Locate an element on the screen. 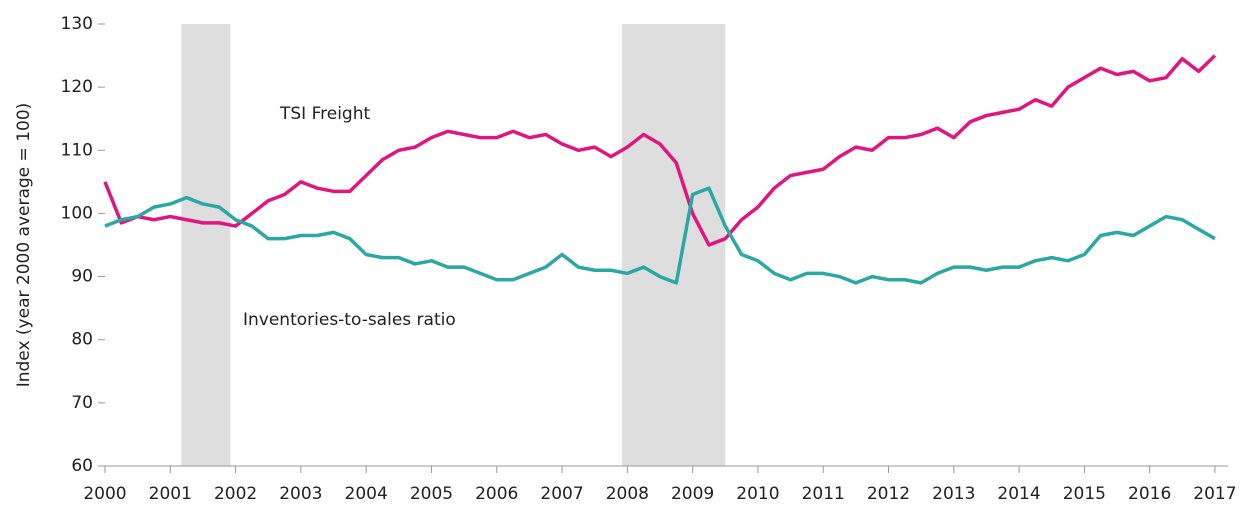 This screenshot has height=508, width=1242. series-label: TSI Freight is located at coordinates (324, 114).